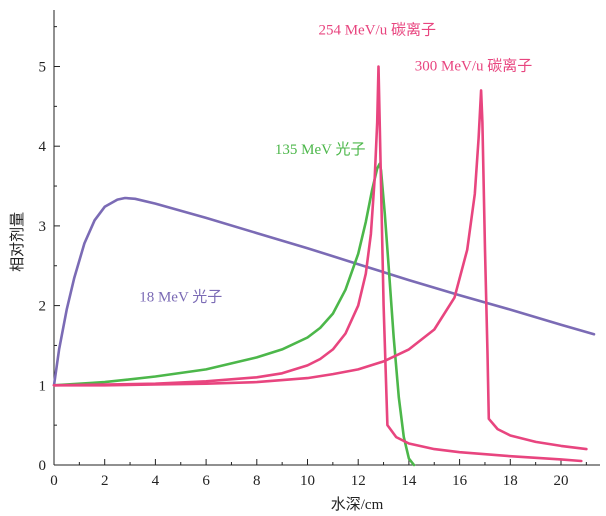  Describe the element at coordinates (206, 481) in the screenshot. I see `x-tick-label: 6` at that location.